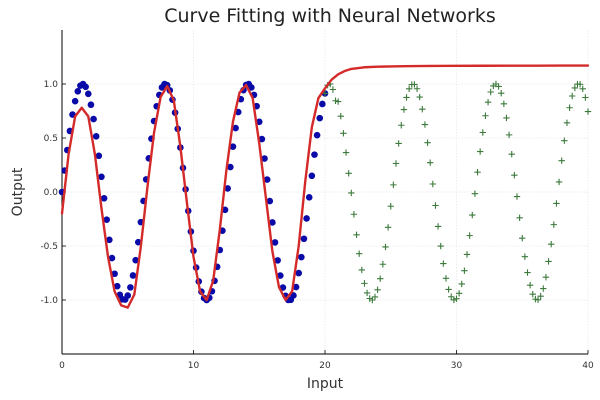 The height and width of the screenshot is (400, 600). Describe the element at coordinates (51, 85) in the screenshot. I see `y-tick-label: 1.0` at that location.